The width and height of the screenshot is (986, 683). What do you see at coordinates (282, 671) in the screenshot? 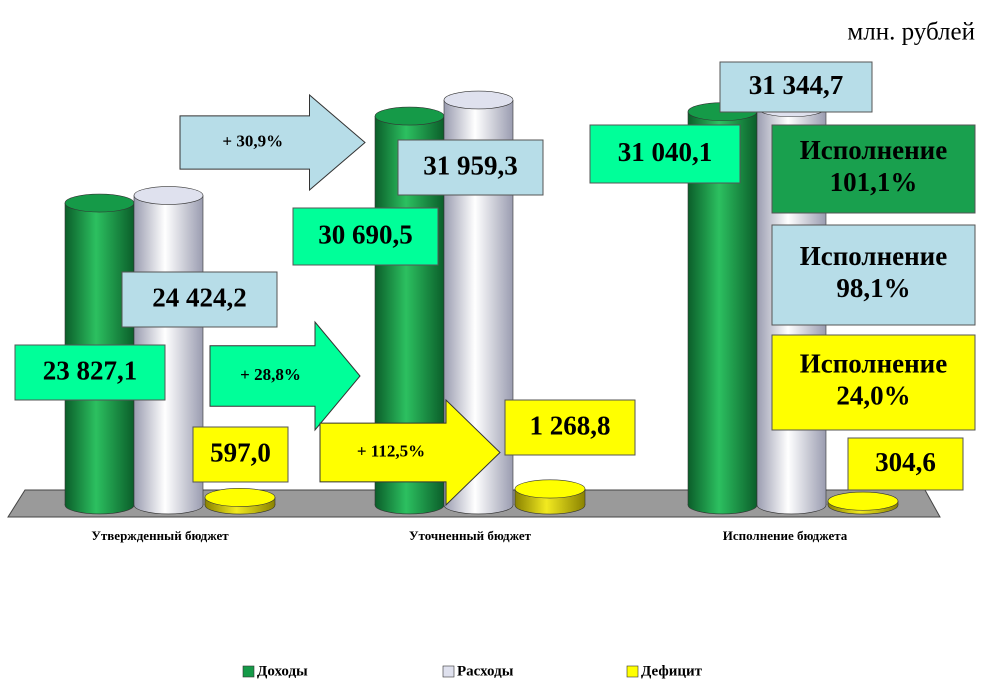
I see `legend-label: Доходы` at bounding box center [282, 671].